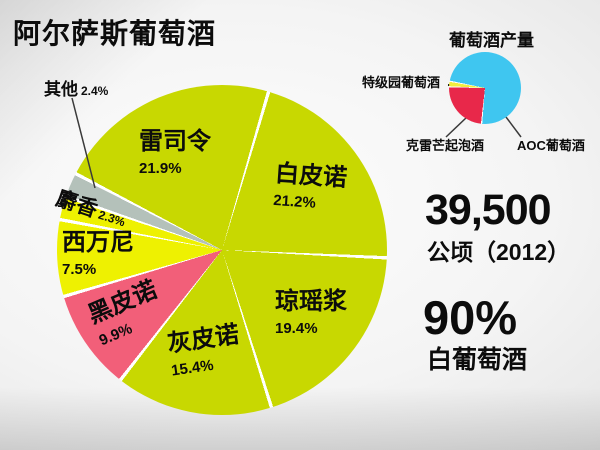 This screenshot has width=600, height=450. Describe the element at coordinates (115, 33) in the screenshot. I see `page-title: 阿尔萨斯葡萄酒` at that location.